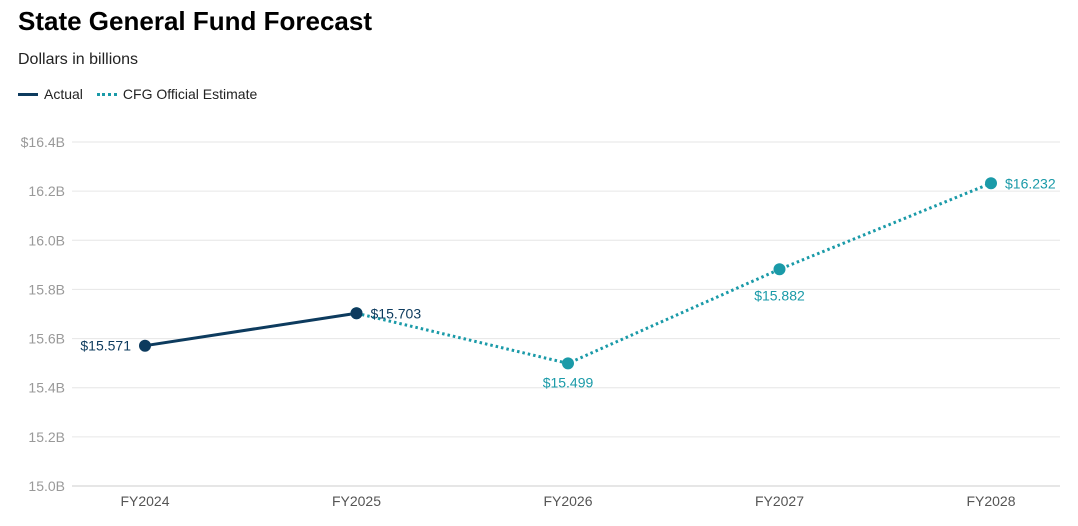 The width and height of the screenshot is (1078, 526). What do you see at coordinates (46, 240) in the screenshot?
I see `y-tick-label: 16.0B` at bounding box center [46, 240].